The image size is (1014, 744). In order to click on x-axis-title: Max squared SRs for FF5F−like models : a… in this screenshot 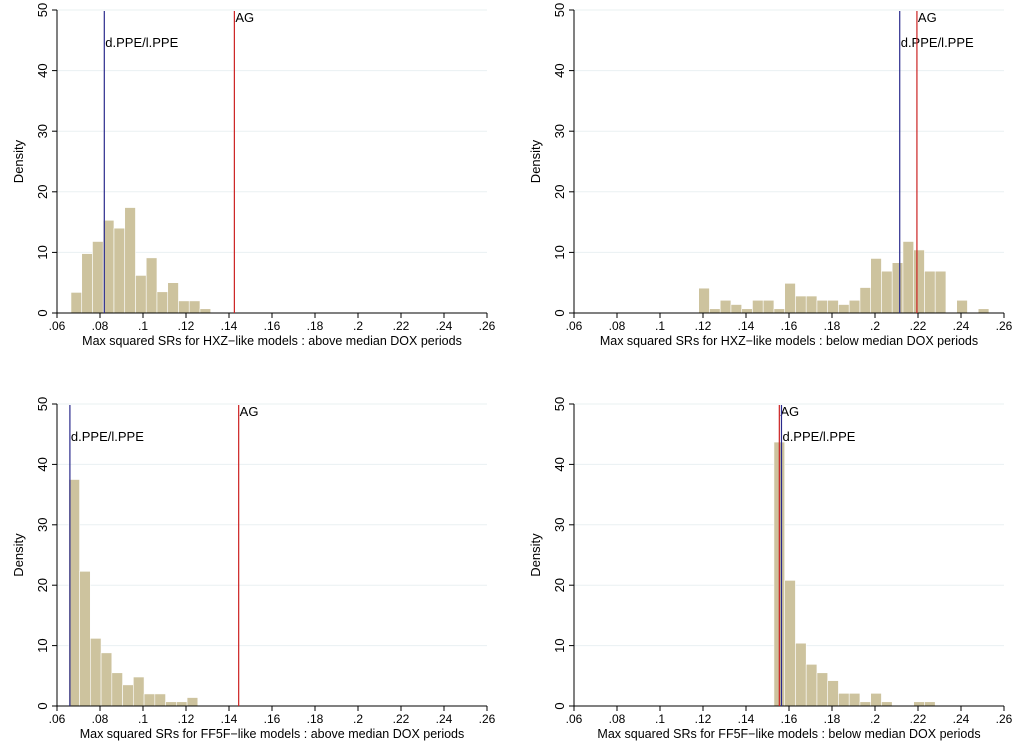, I will do `click(272, 734)`.